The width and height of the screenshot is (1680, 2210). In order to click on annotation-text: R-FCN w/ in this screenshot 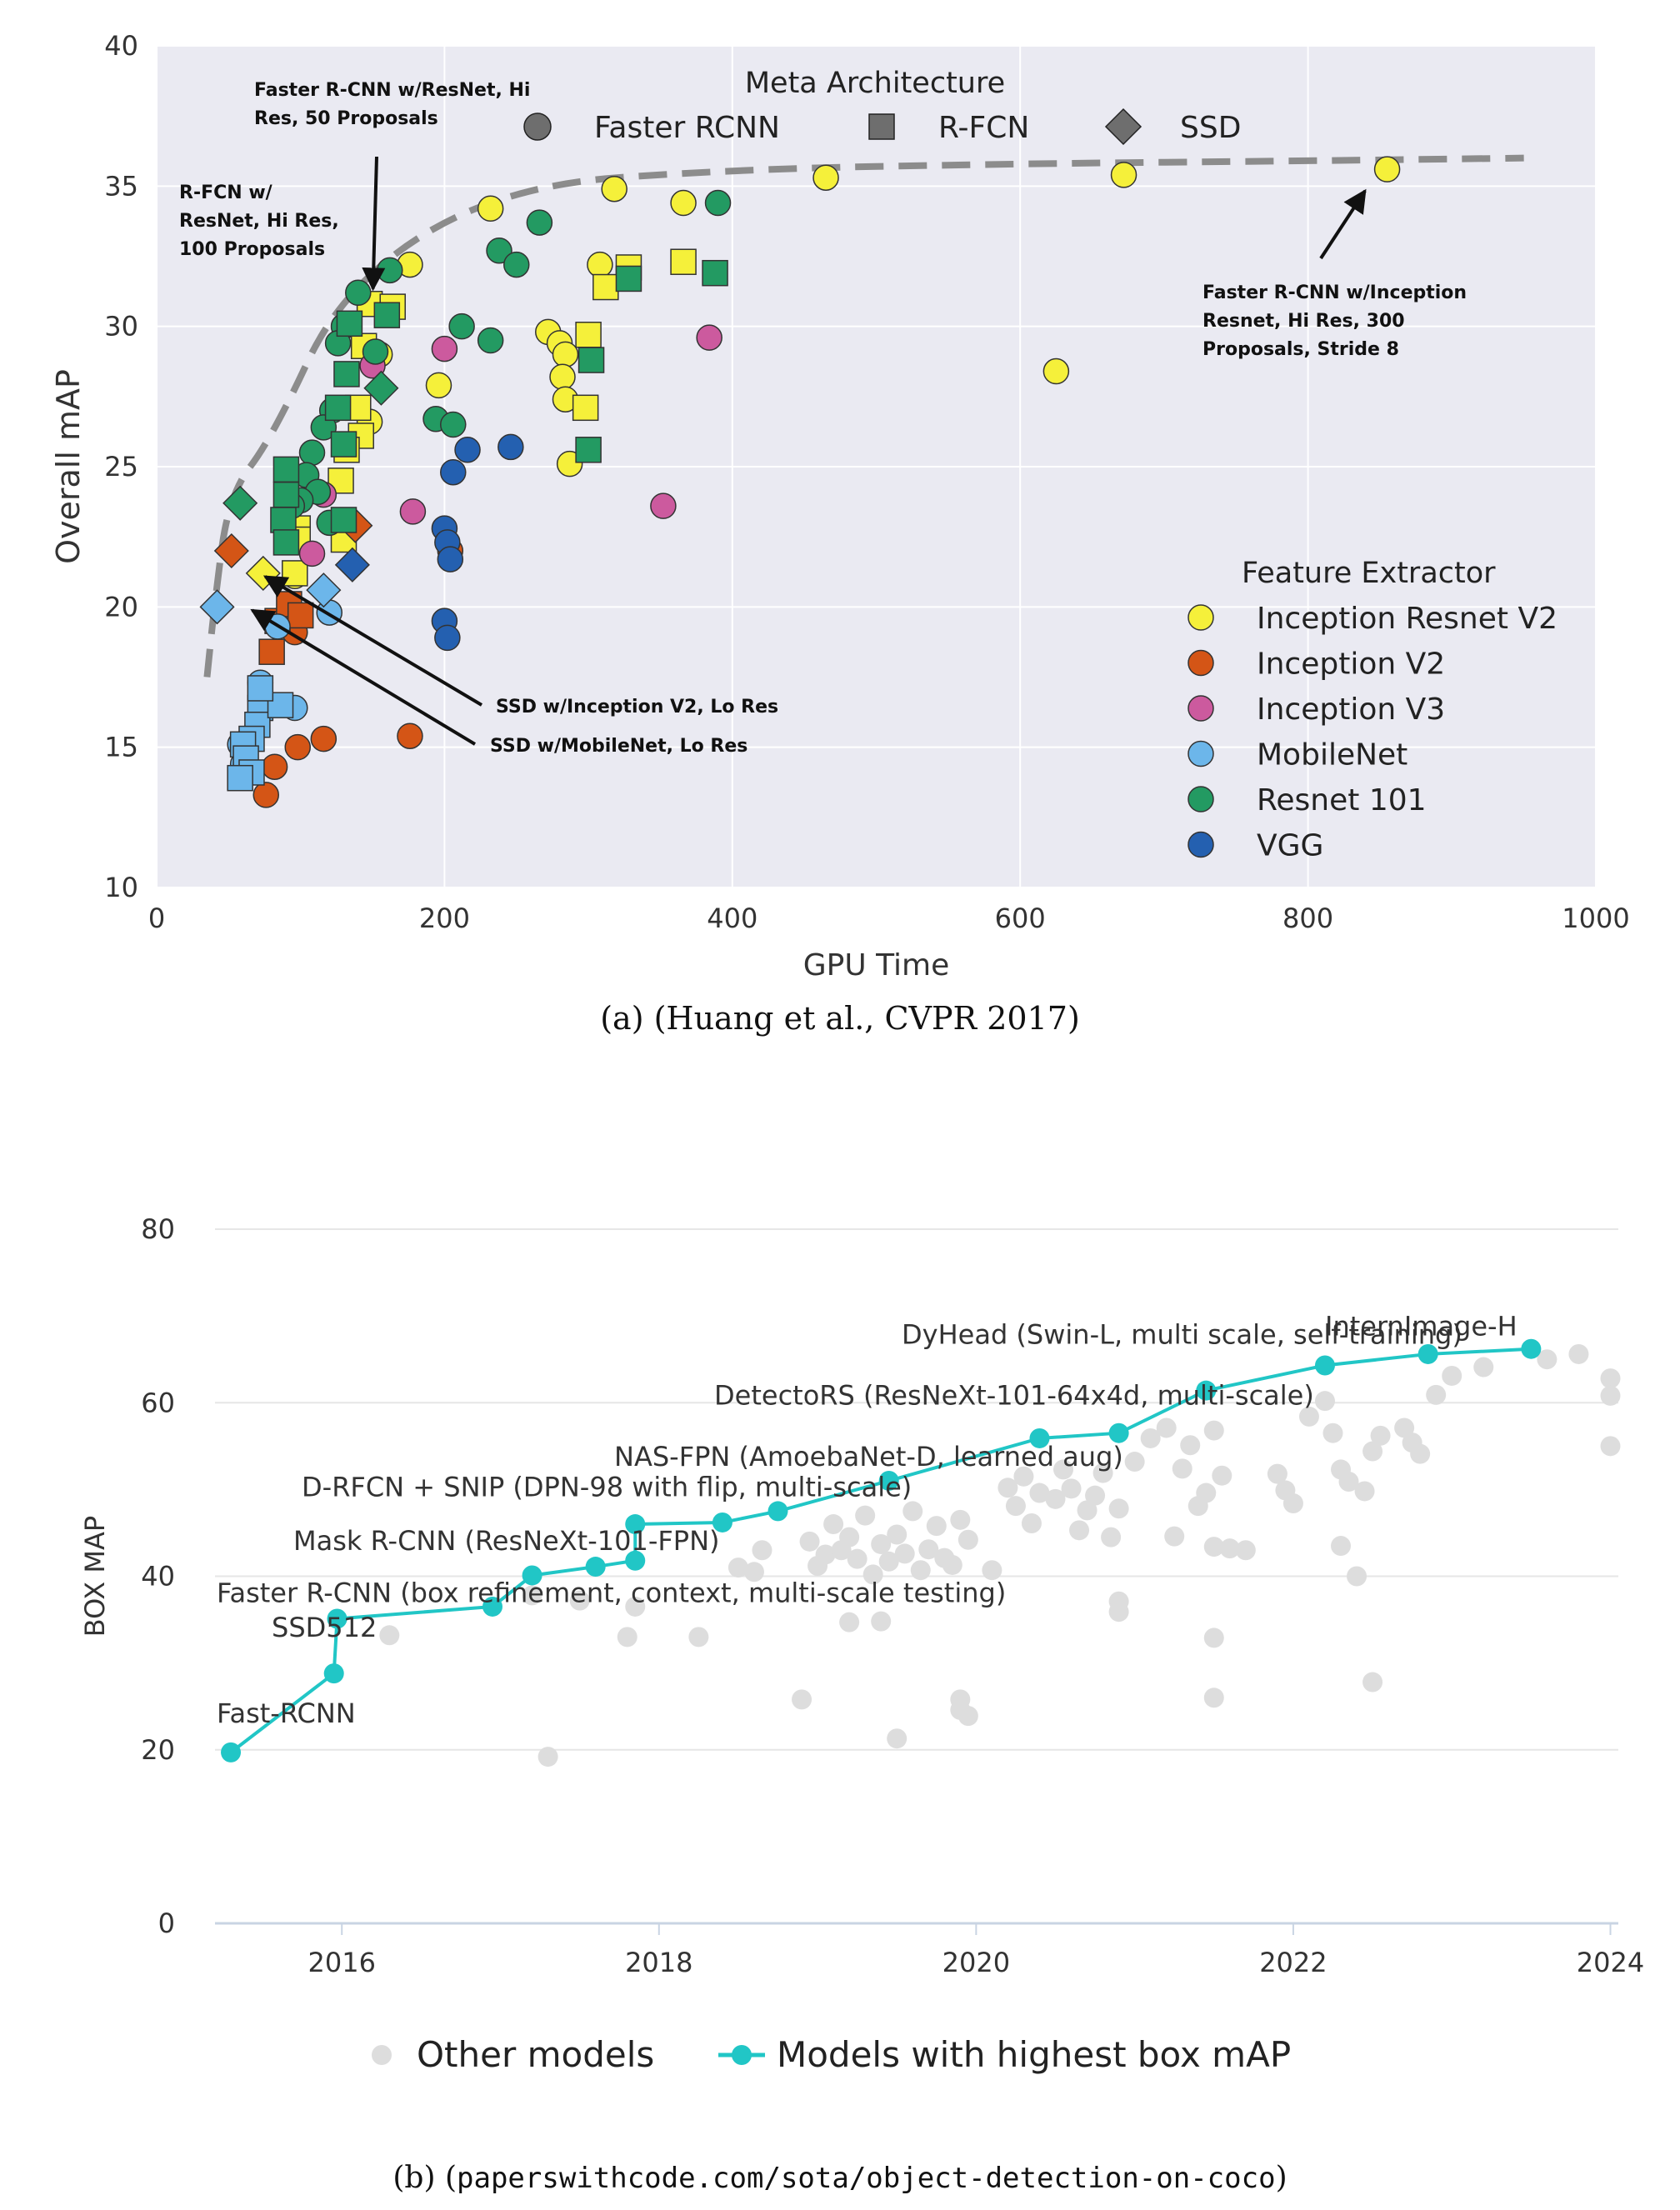, I will do `click(226, 192)`.